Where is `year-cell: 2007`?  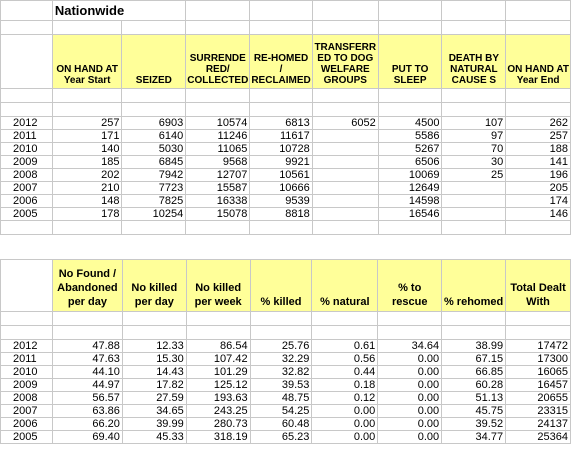 year-cell: 2007 is located at coordinates (26, 411).